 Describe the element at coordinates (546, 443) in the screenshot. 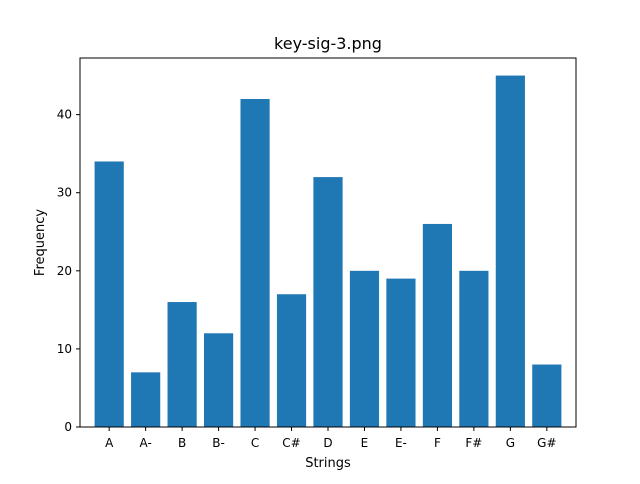

I see `x-tick-label: G#` at that location.